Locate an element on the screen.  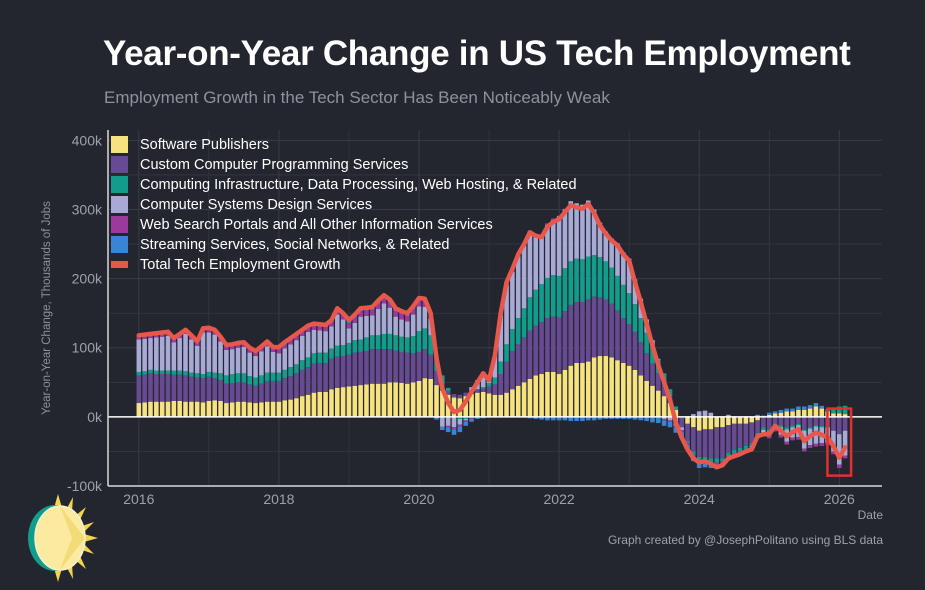
y-tick-label: 100k is located at coordinates (87, 348).